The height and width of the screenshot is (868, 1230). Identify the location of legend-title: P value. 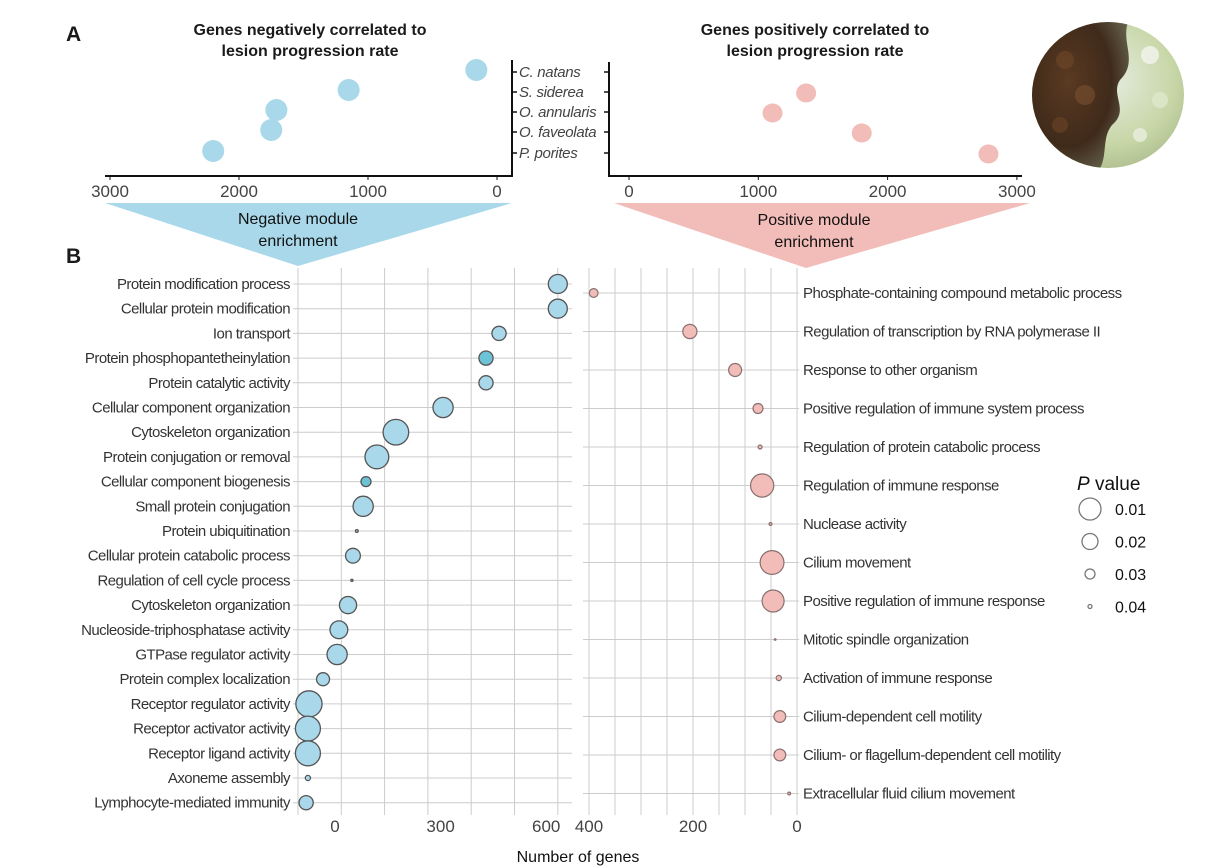
(1108, 484).